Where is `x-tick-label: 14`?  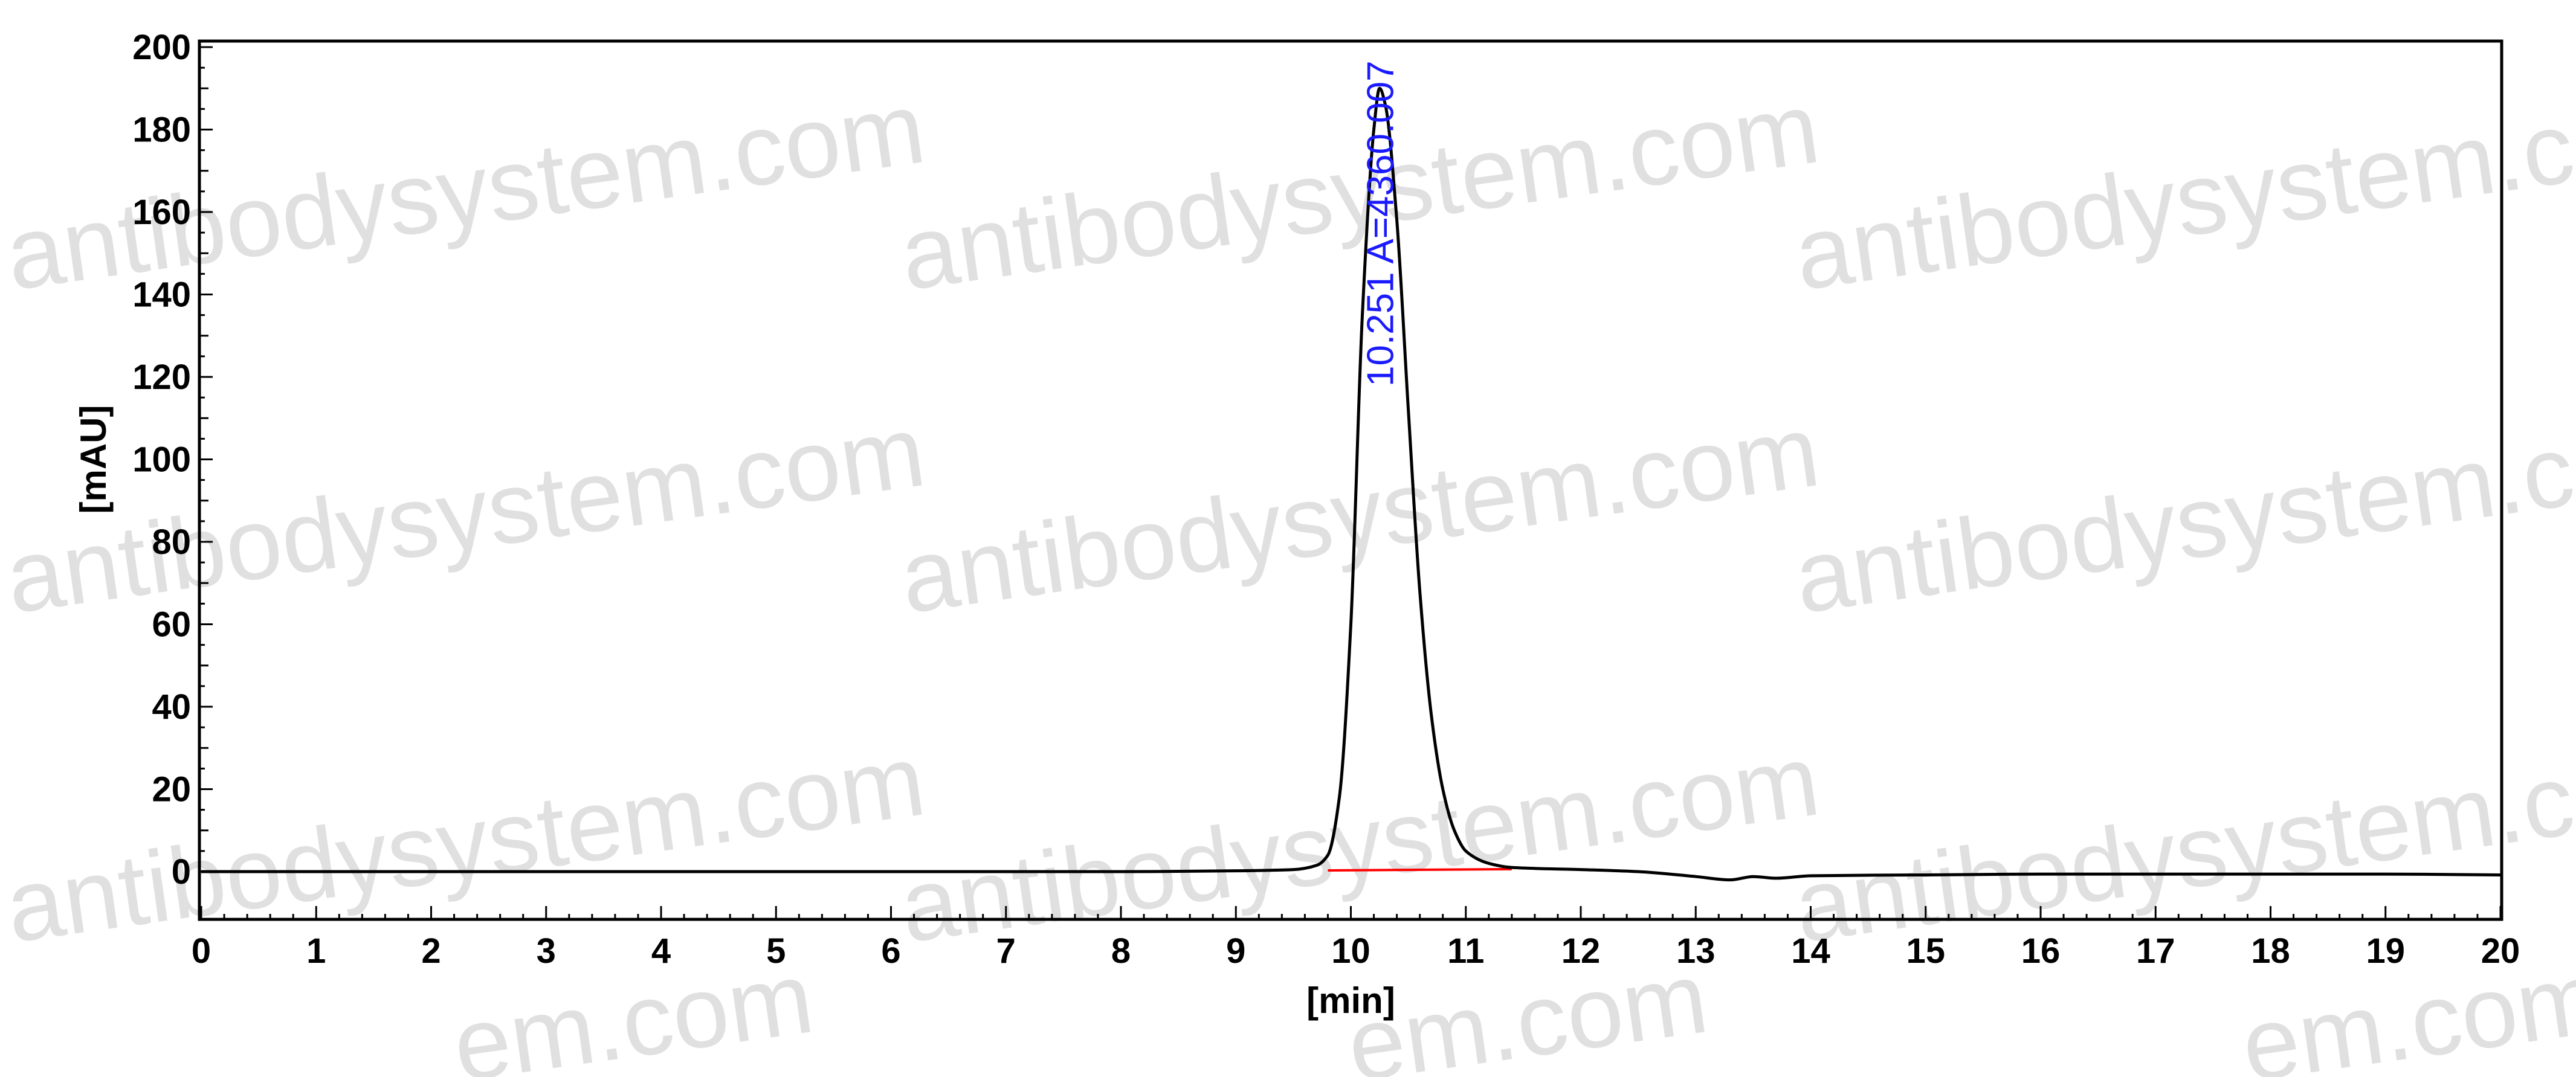 x-tick-label: 14 is located at coordinates (1811, 951).